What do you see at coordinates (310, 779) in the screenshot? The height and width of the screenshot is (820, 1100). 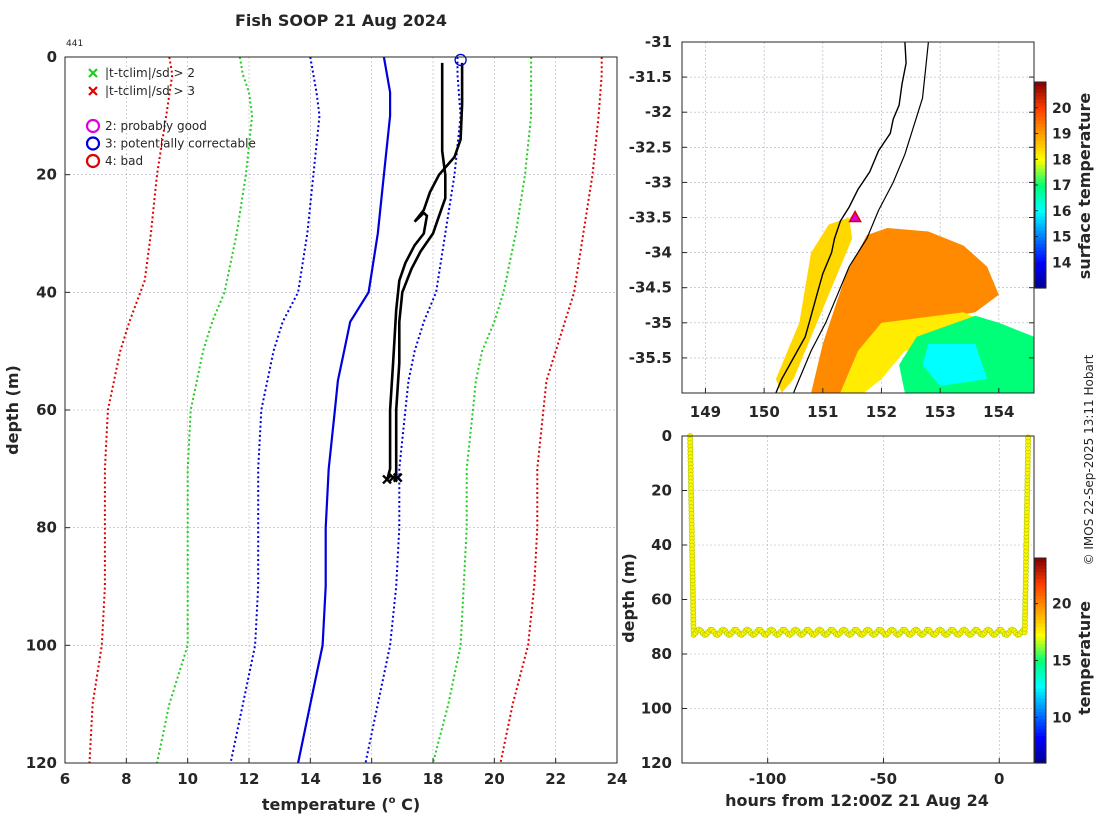 I see `profile-xtick-label: 14` at bounding box center [310, 779].